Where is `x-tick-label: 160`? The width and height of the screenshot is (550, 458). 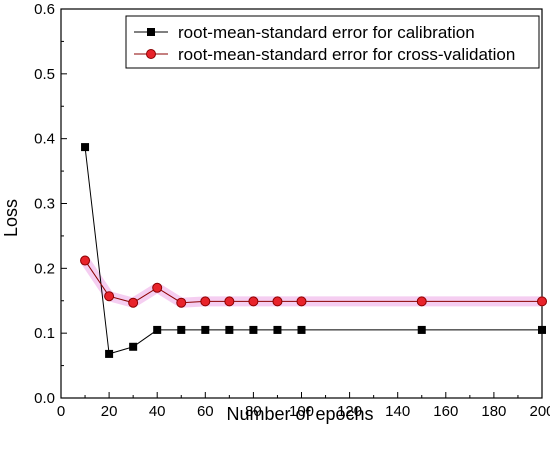 x-tick-label: 160 is located at coordinates (445, 411).